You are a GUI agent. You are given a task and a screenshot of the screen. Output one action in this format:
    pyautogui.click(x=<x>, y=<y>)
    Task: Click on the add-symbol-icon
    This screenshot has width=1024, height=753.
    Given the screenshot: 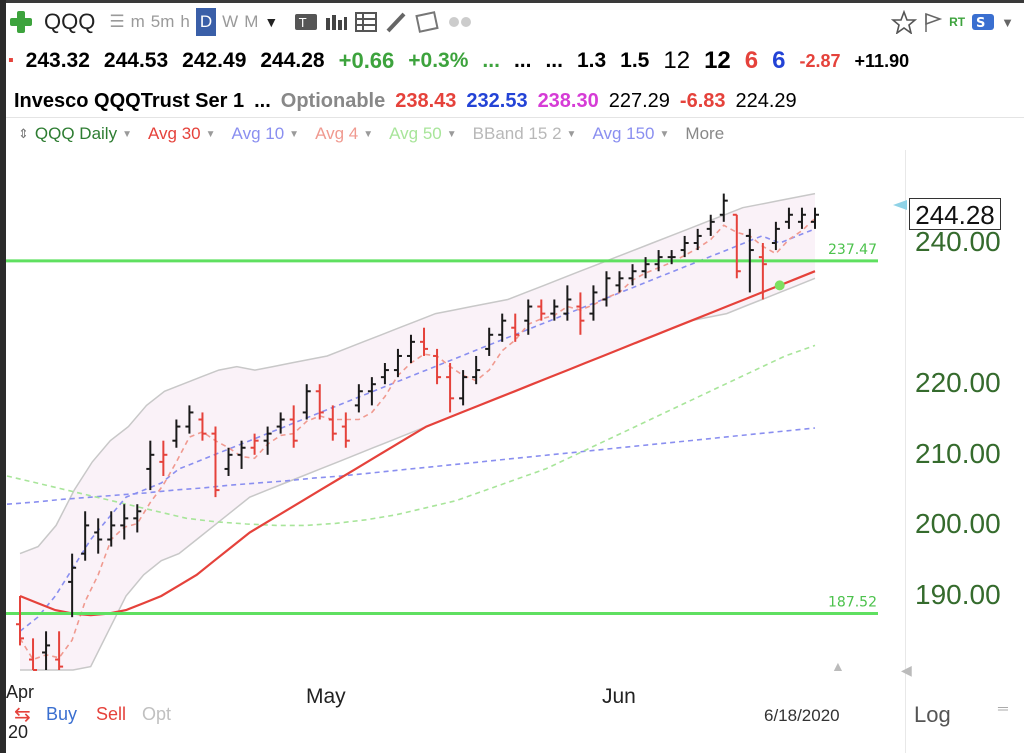 What is the action you would take?
    pyautogui.click(x=21, y=22)
    